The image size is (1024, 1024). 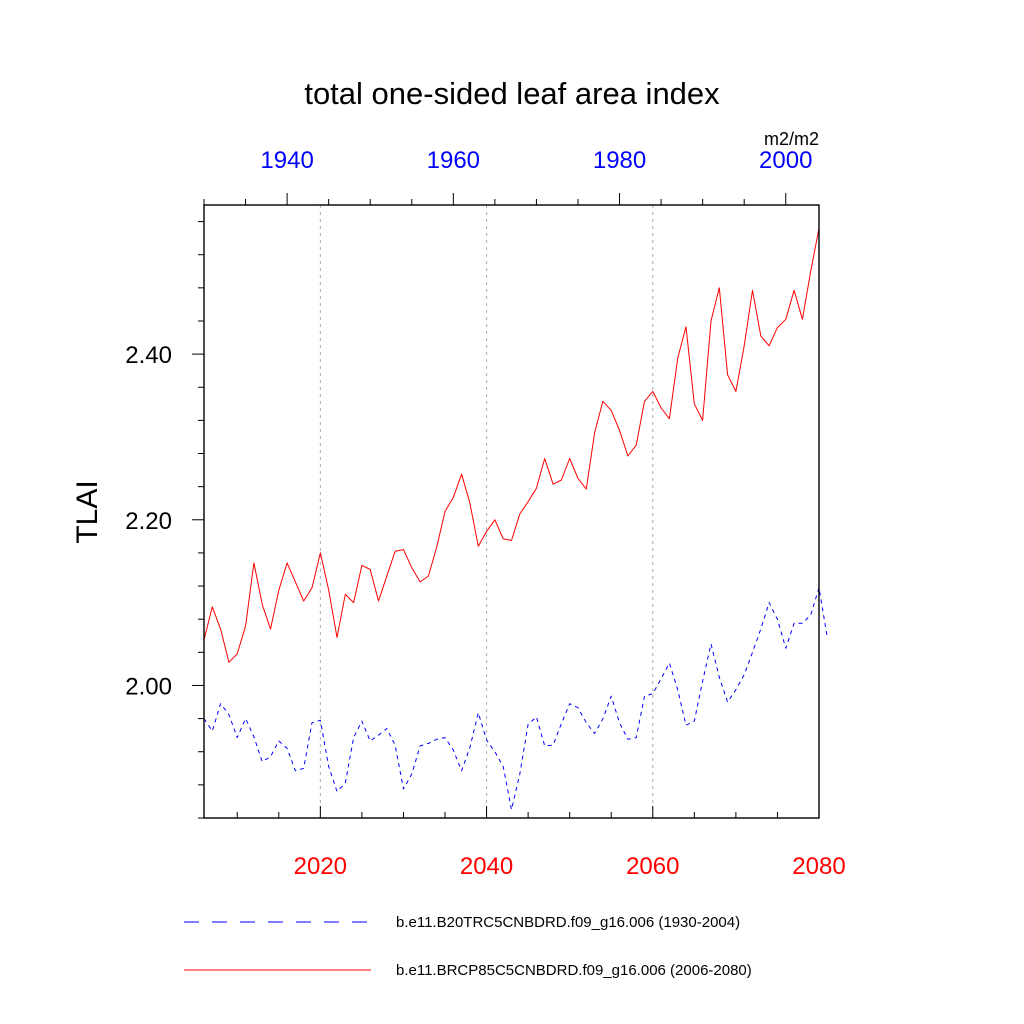 I want to click on y-tick-label-2.20: 2.20, so click(x=148, y=521).